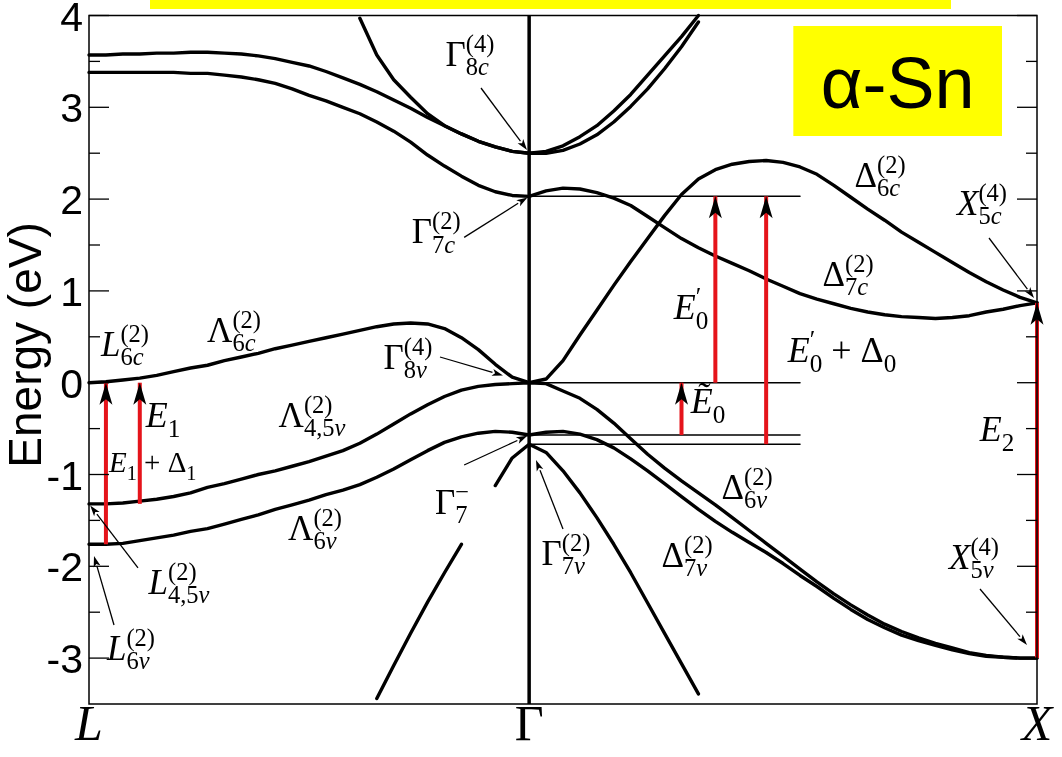 The image size is (1062, 757). I want to click on y-tick-label: 2, so click(71, 200).